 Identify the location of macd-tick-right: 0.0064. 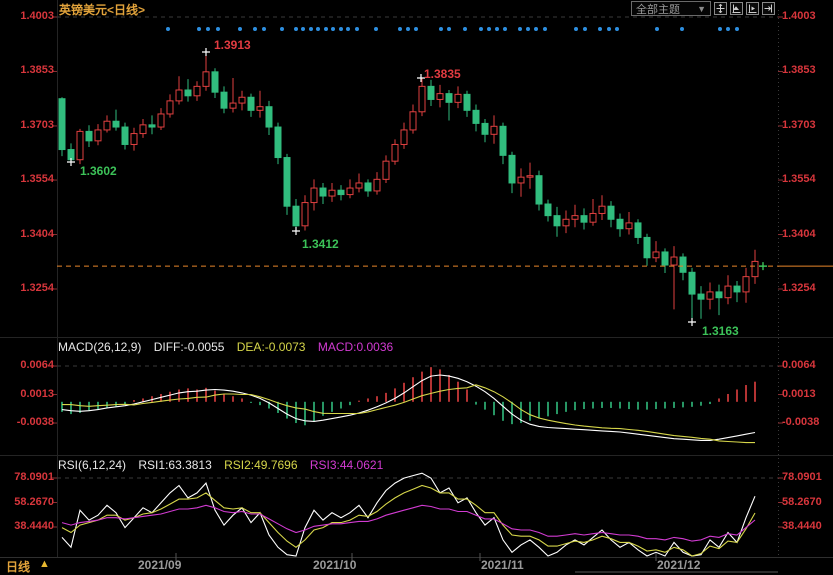
(799, 365).